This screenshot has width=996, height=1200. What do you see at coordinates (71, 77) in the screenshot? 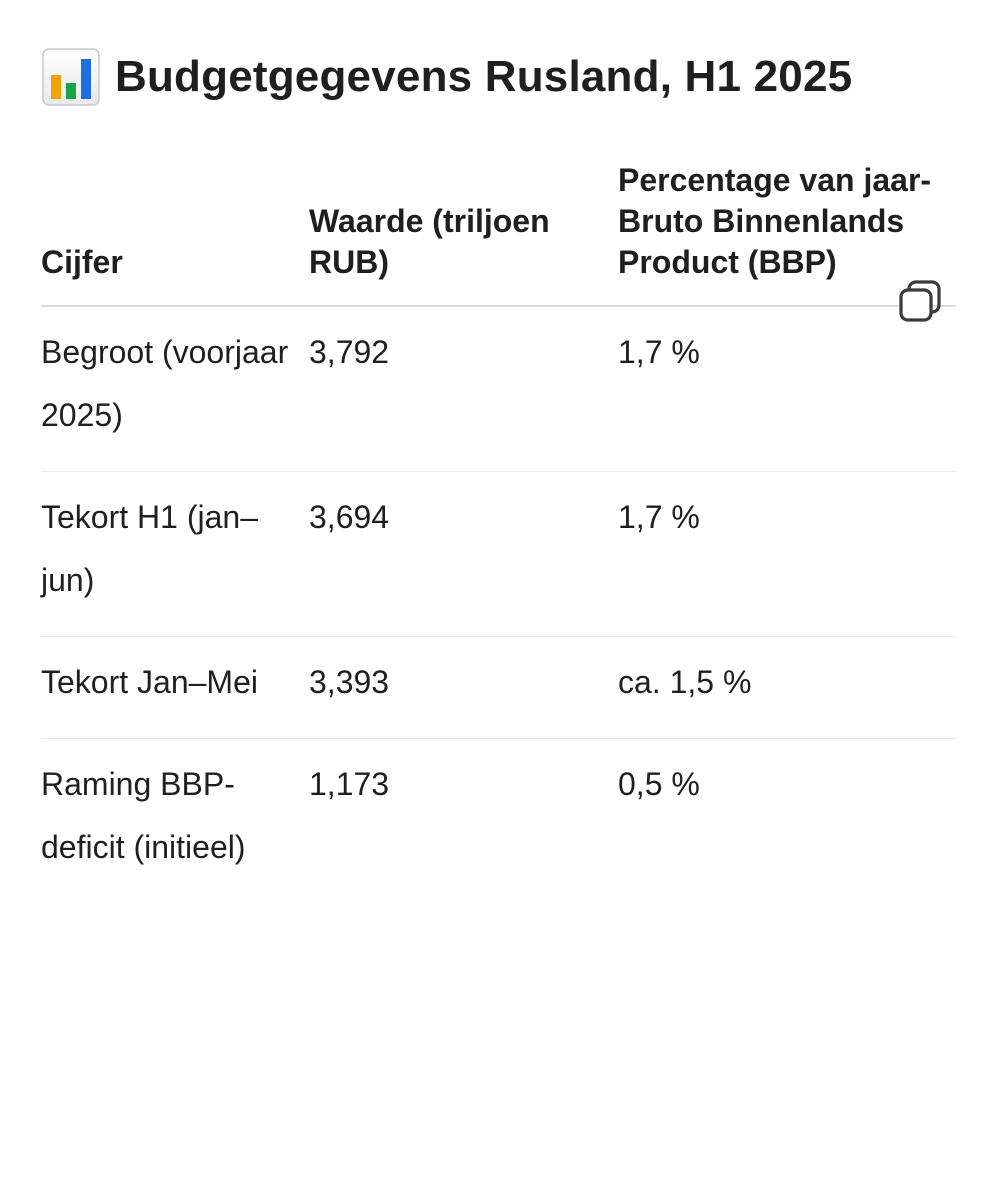
I see `bar-chart-icon` at bounding box center [71, 77].